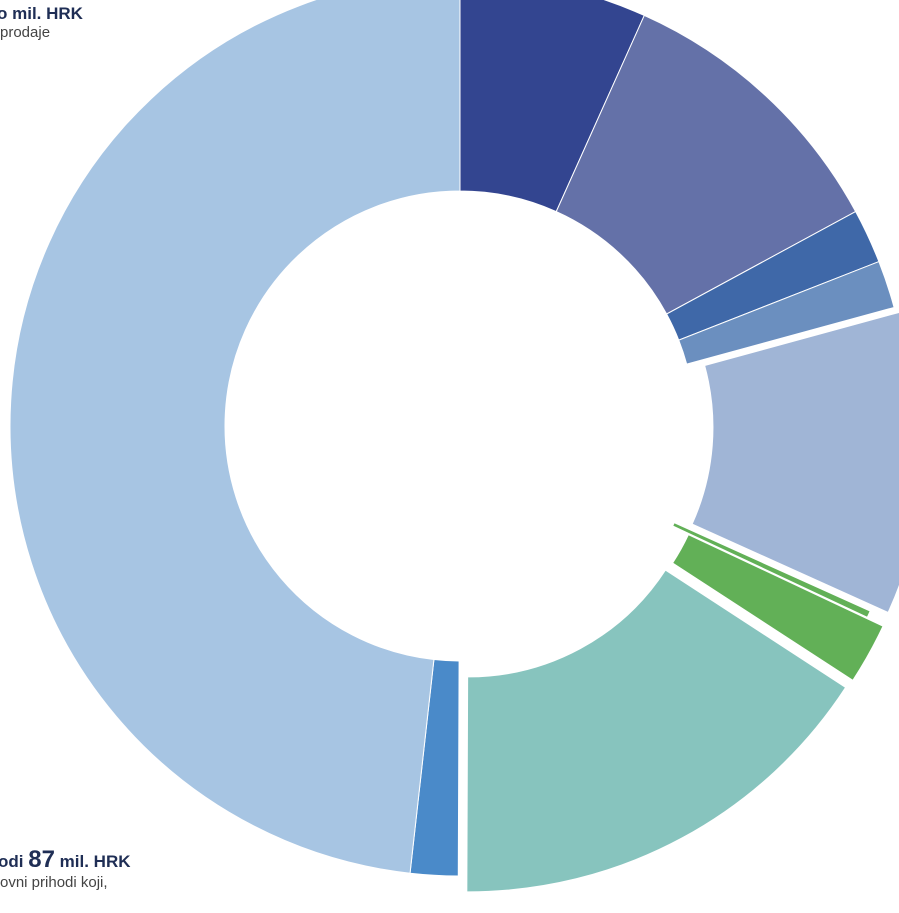 The image size is (899, 913). What do you see at coordinates (54, 882) in the screenshot?
I see `bottom-annotation-subtitle: ovni prihodi koji,` at bounding box center [54, 882].